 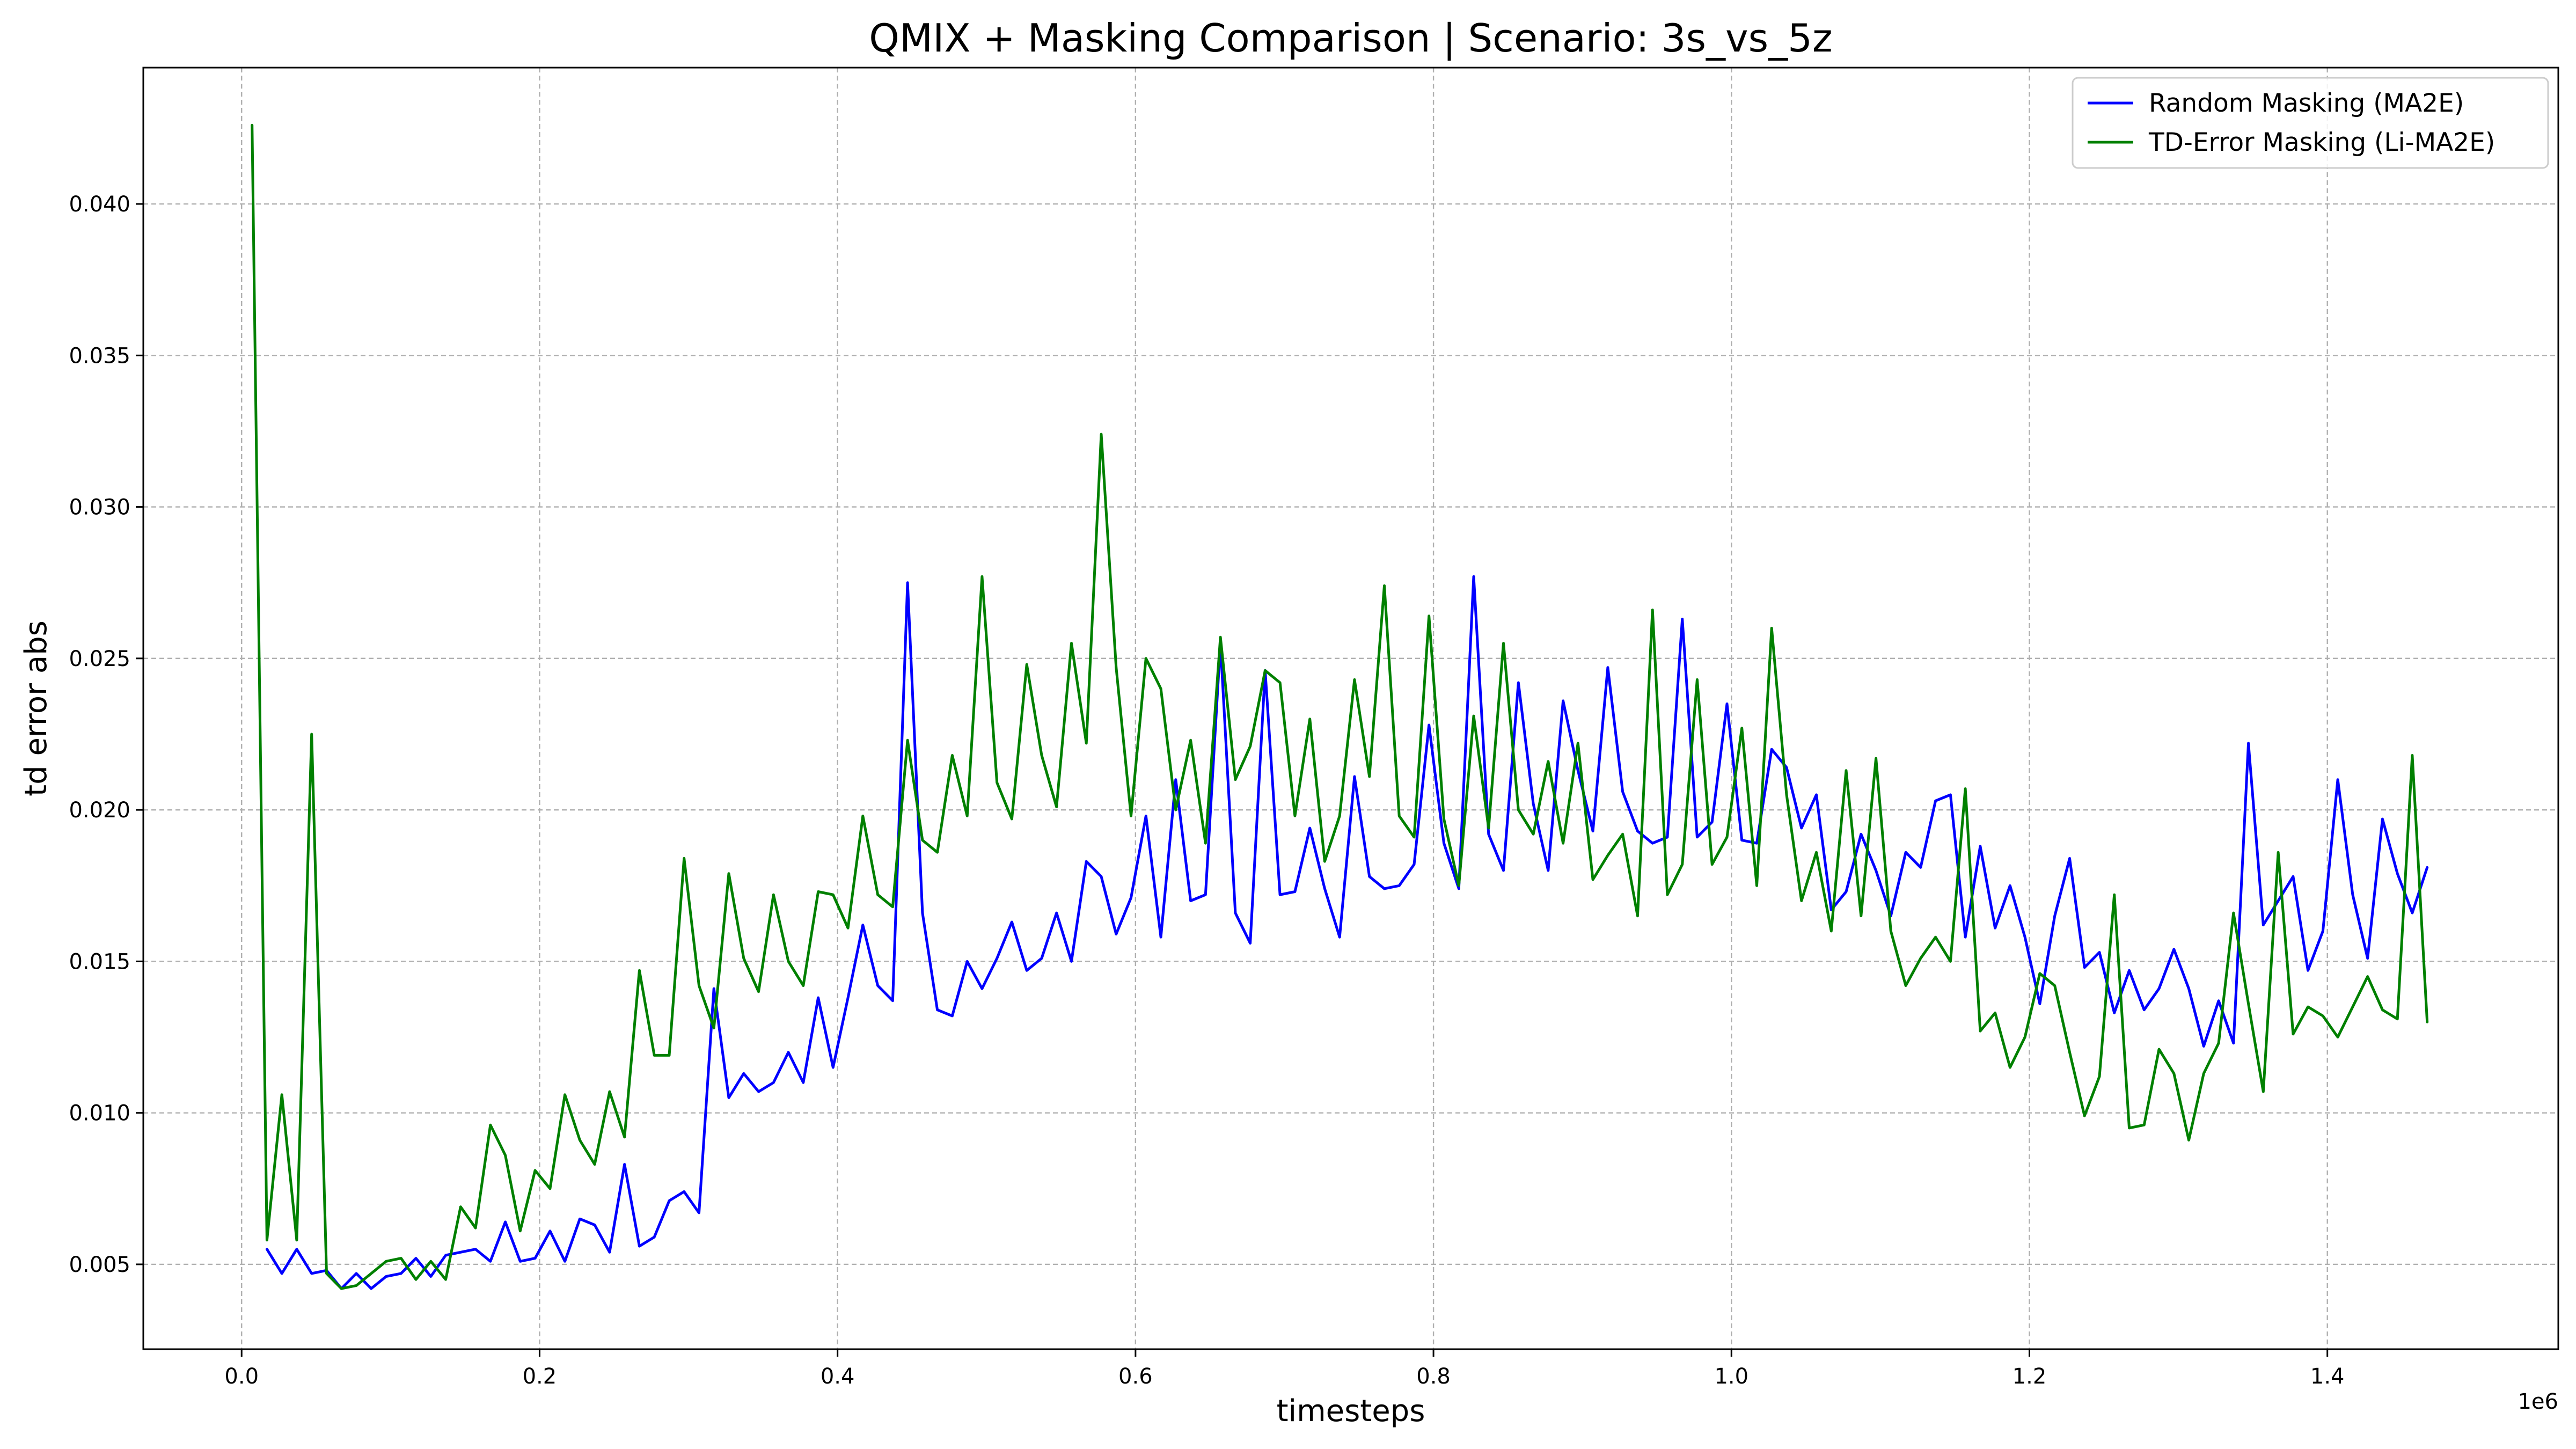 I want to click on x-tick-label: 0.4, so click(x=838, y=1376).